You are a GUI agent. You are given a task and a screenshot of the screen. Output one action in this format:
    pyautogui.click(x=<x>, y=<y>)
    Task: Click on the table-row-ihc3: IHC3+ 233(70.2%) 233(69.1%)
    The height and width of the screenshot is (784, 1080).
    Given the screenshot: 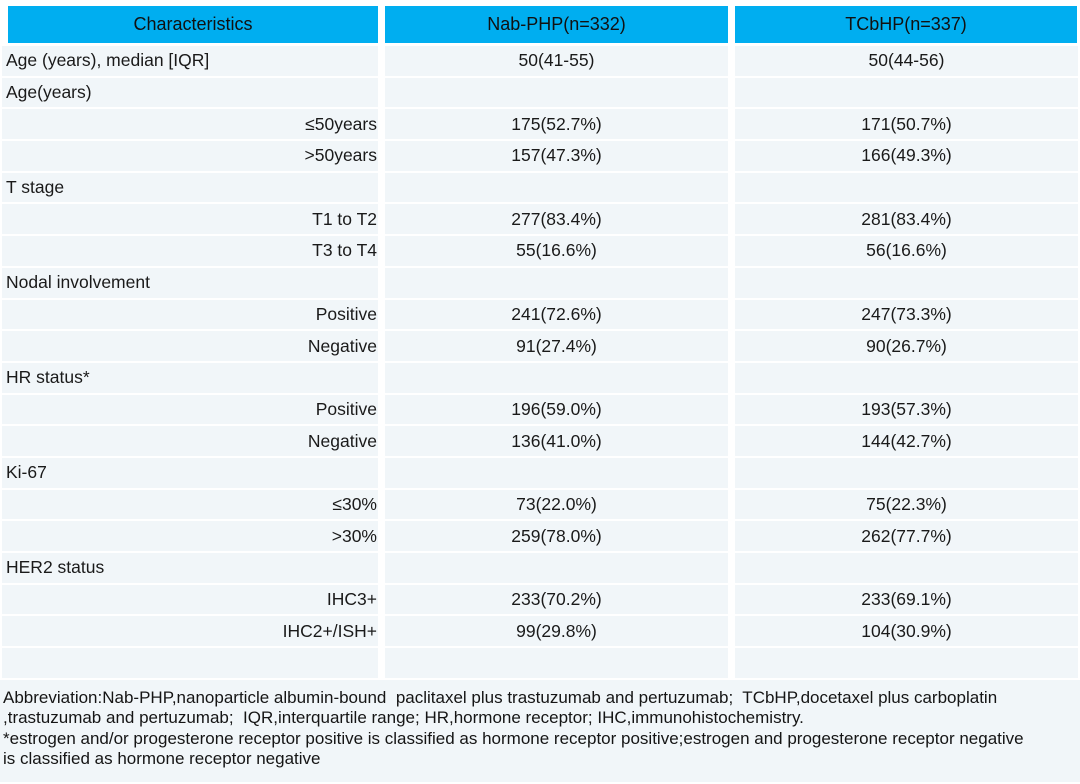 What is the action you would take?
    pyautogui.click(x=541, y=599)
    